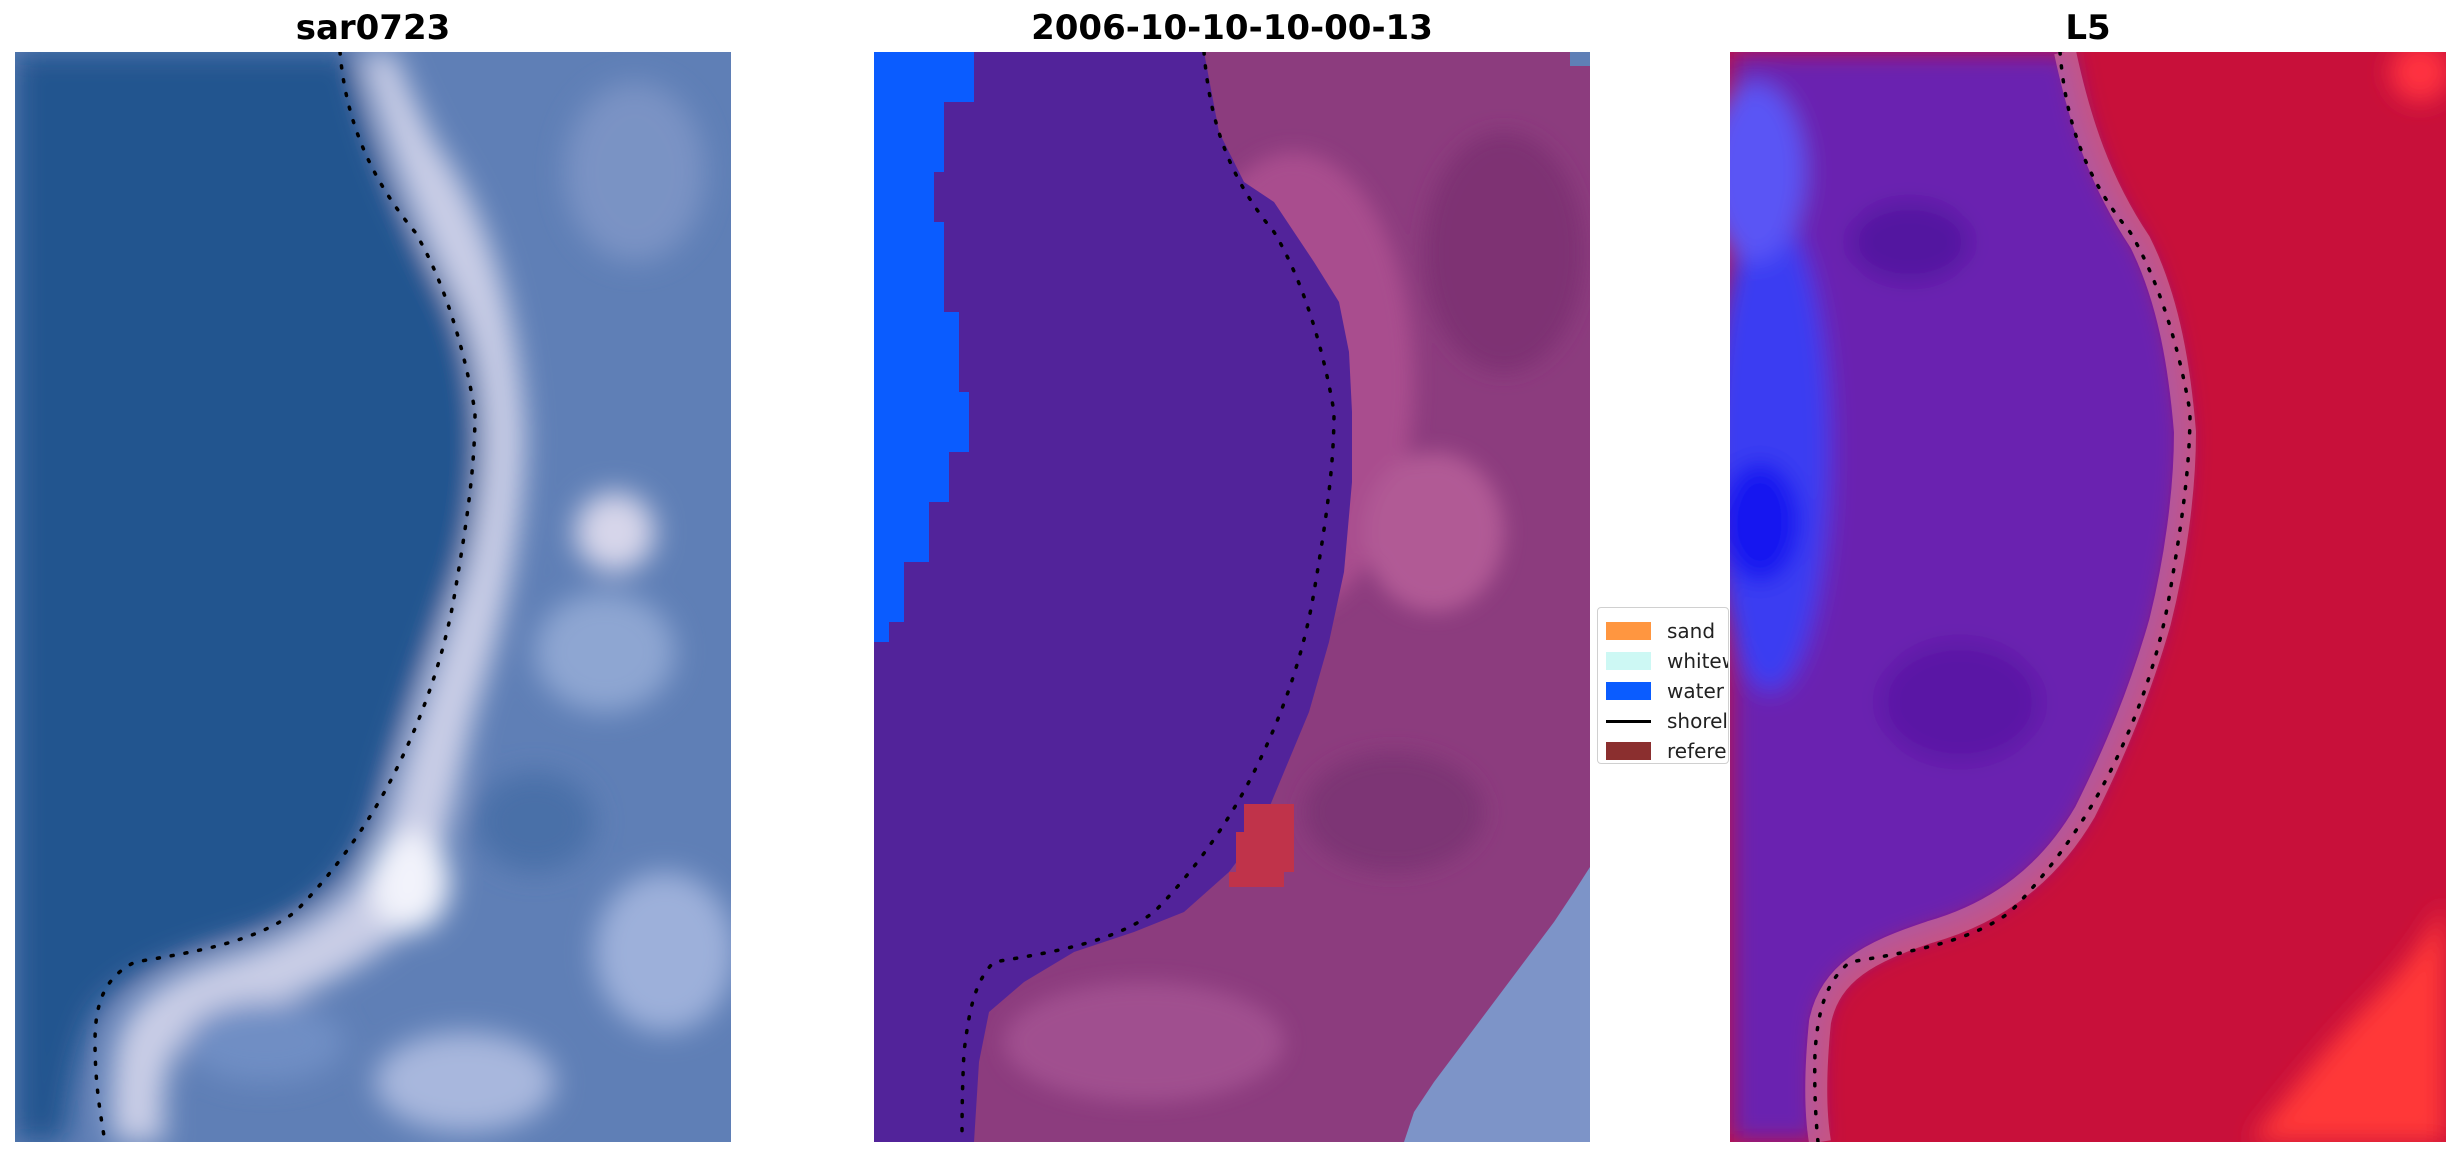 The height and width of the screenshot is (1157, 2460). I want to click on water-class-region, so click(924, 347).